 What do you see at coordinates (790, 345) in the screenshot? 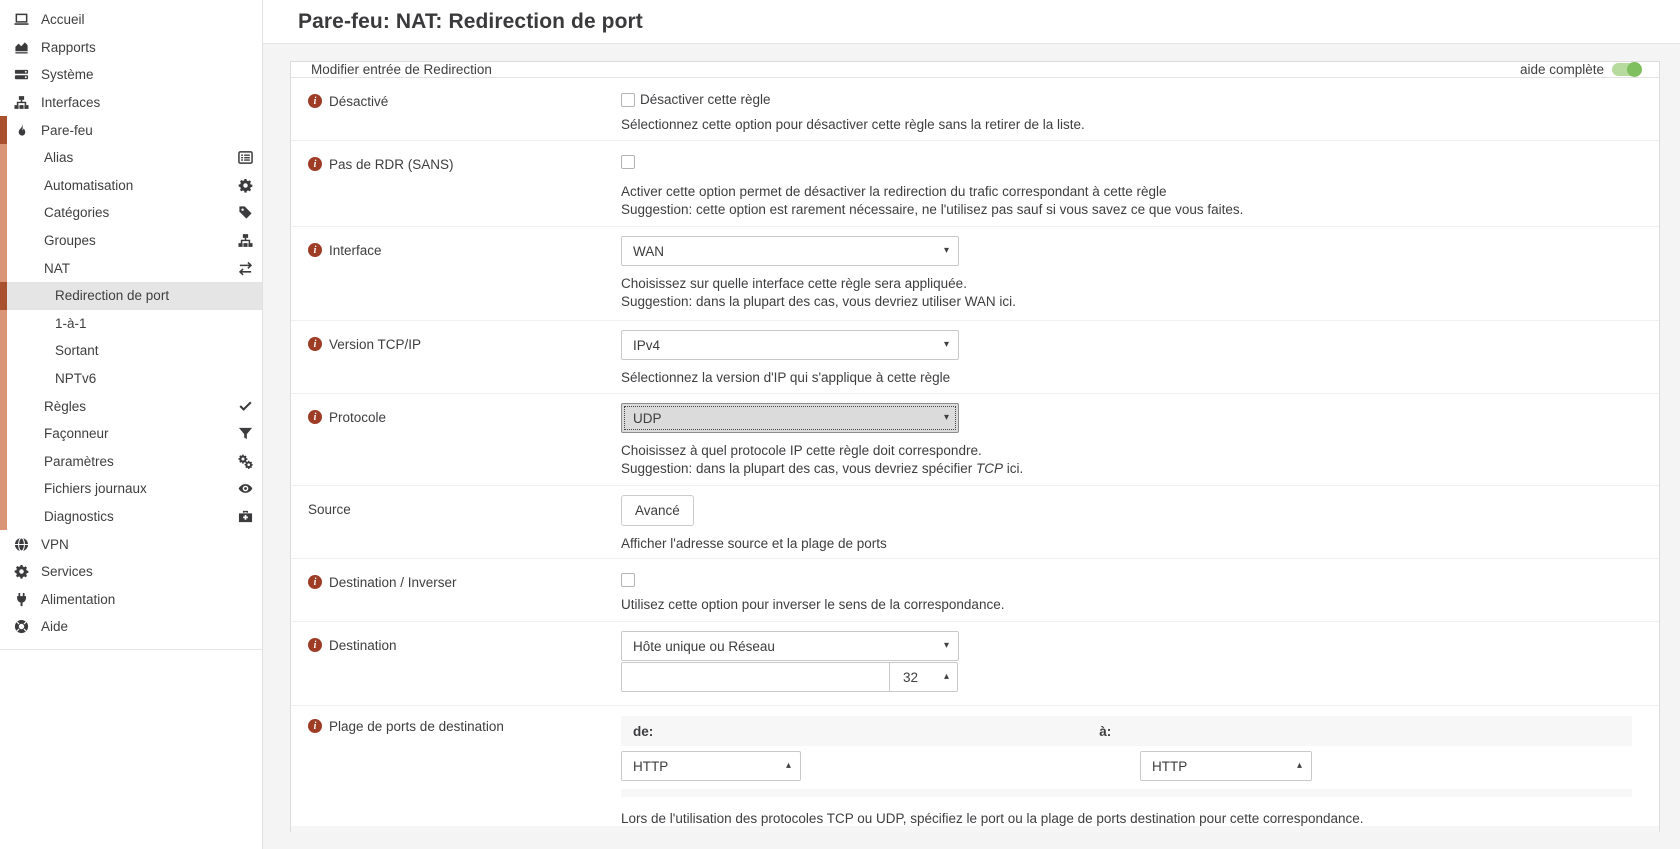
I see `ip-version-select: IPv4 ▾` at bounding box center [790, 345].